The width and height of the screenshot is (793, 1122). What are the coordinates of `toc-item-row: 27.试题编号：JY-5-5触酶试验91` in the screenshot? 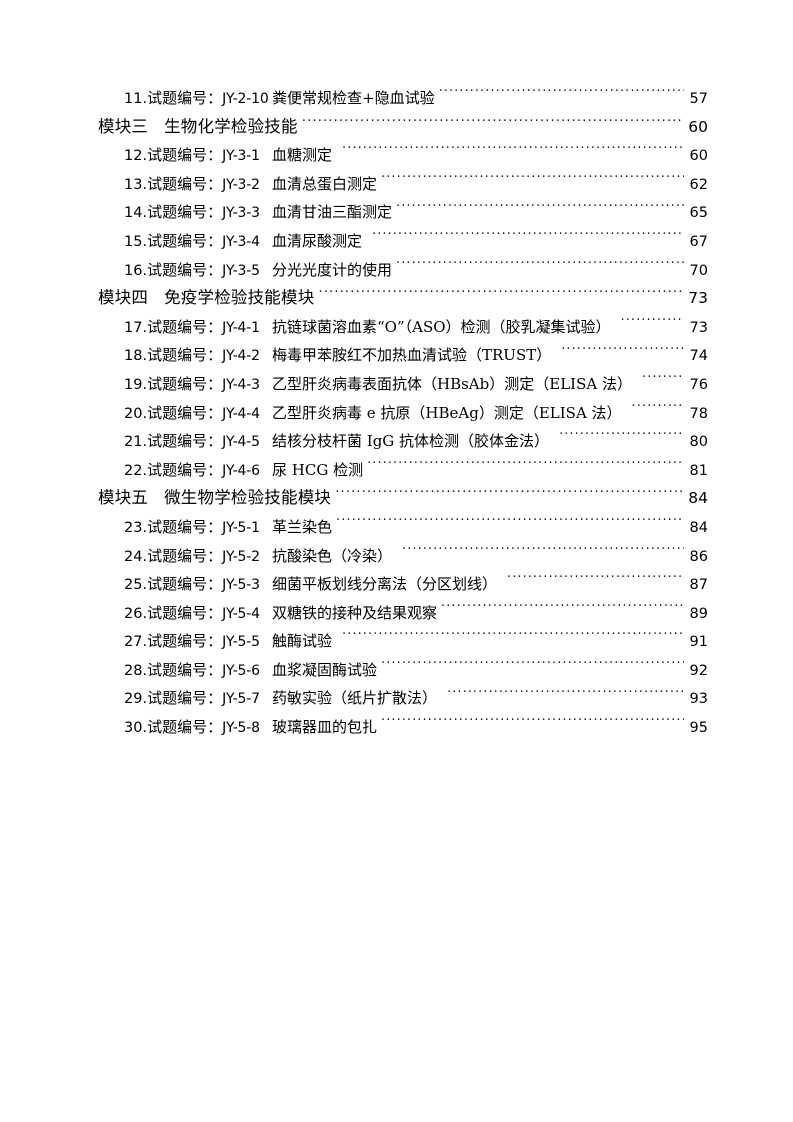 It's located at (398, 641).